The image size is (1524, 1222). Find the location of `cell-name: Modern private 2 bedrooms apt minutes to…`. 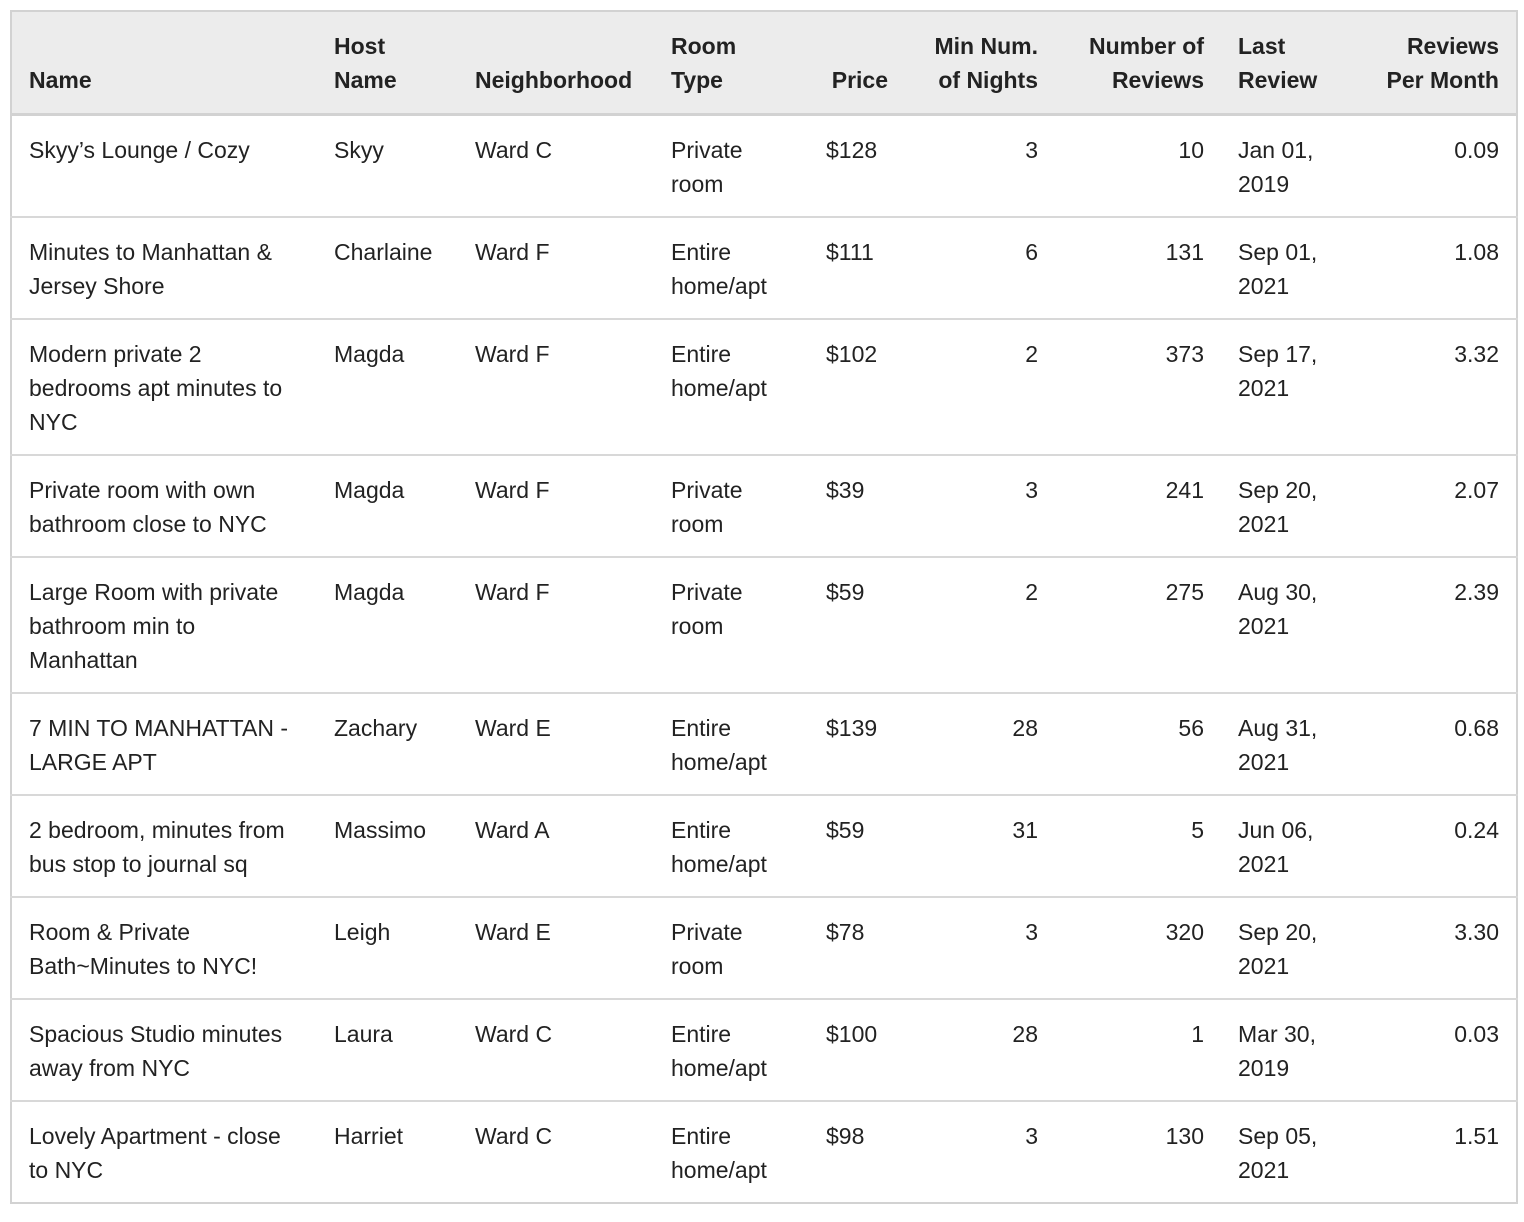

cell-name: Modern private 2 bedrooms apt minutes to… is located at coordinates (164, 386).